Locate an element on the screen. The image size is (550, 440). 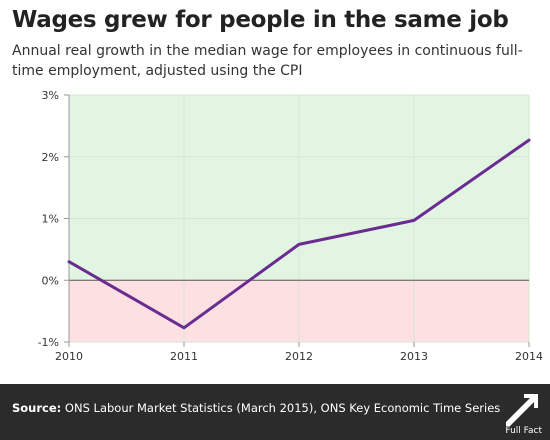
source-label: Source: is located at coordinates (37, 408).